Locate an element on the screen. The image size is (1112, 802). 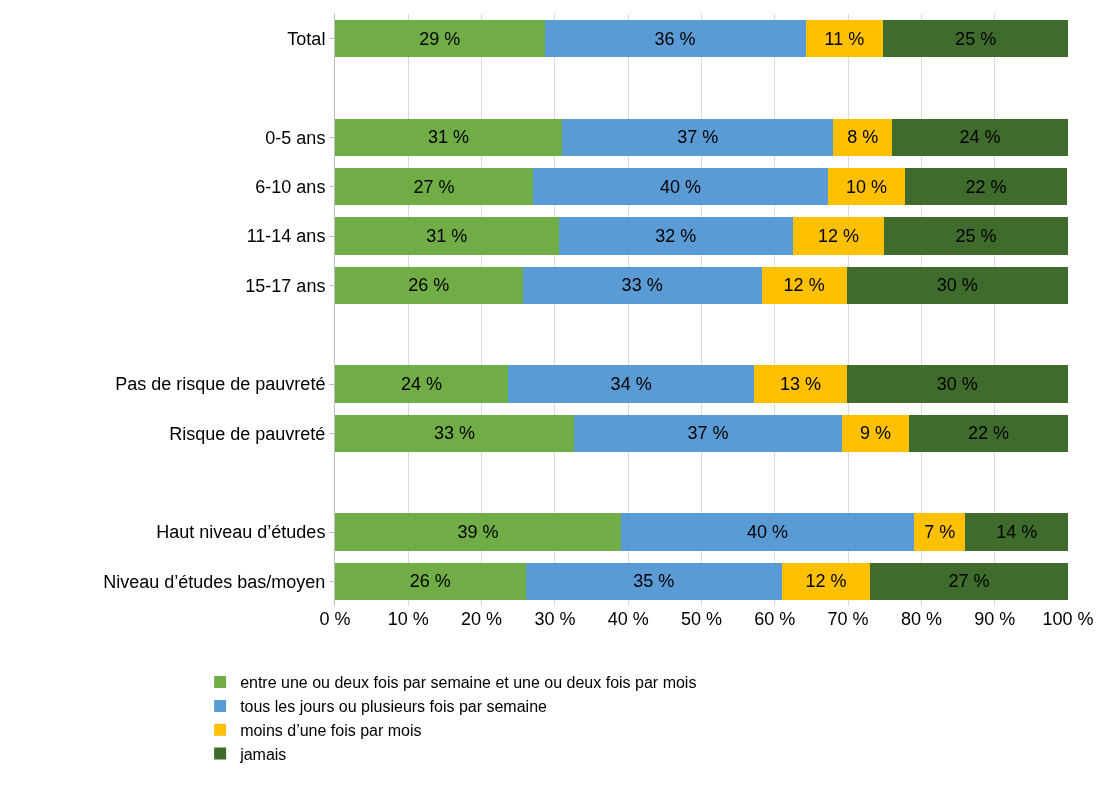
data-label: 36 % is located at coordinates (675, 38).